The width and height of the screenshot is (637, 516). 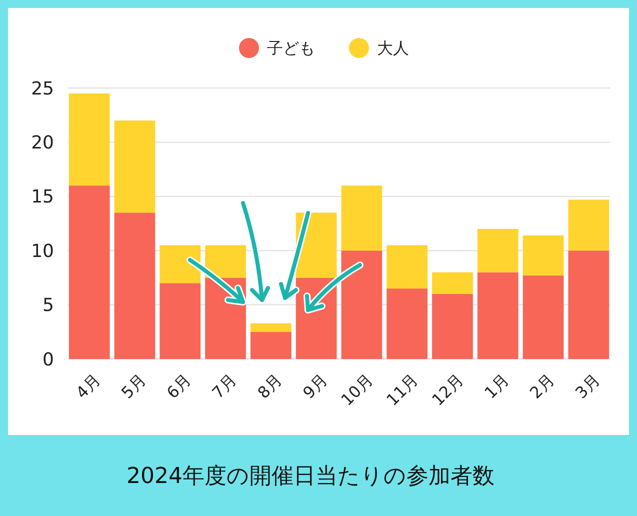 I want to click on y-tick-label: 10, so click(x=42, y=251).